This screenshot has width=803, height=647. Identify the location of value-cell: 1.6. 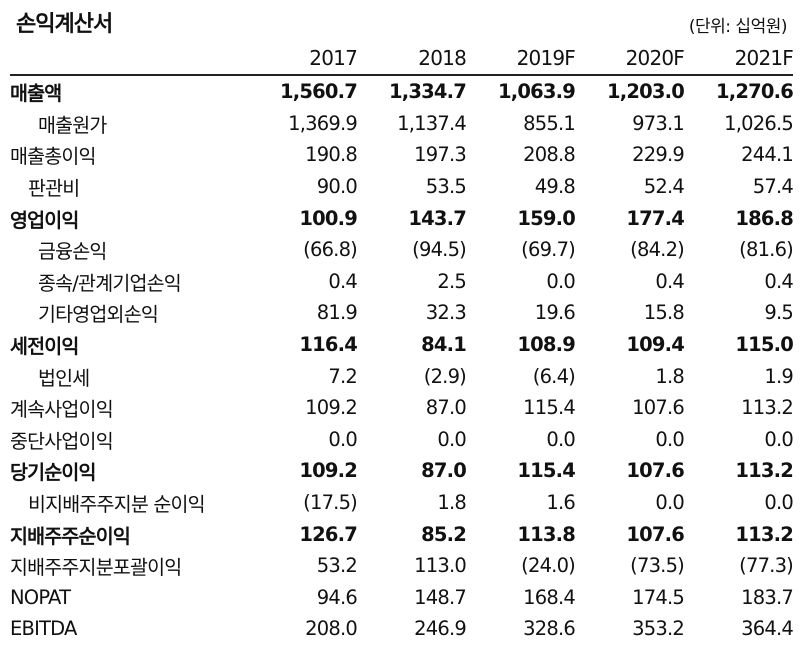
(560, 503).